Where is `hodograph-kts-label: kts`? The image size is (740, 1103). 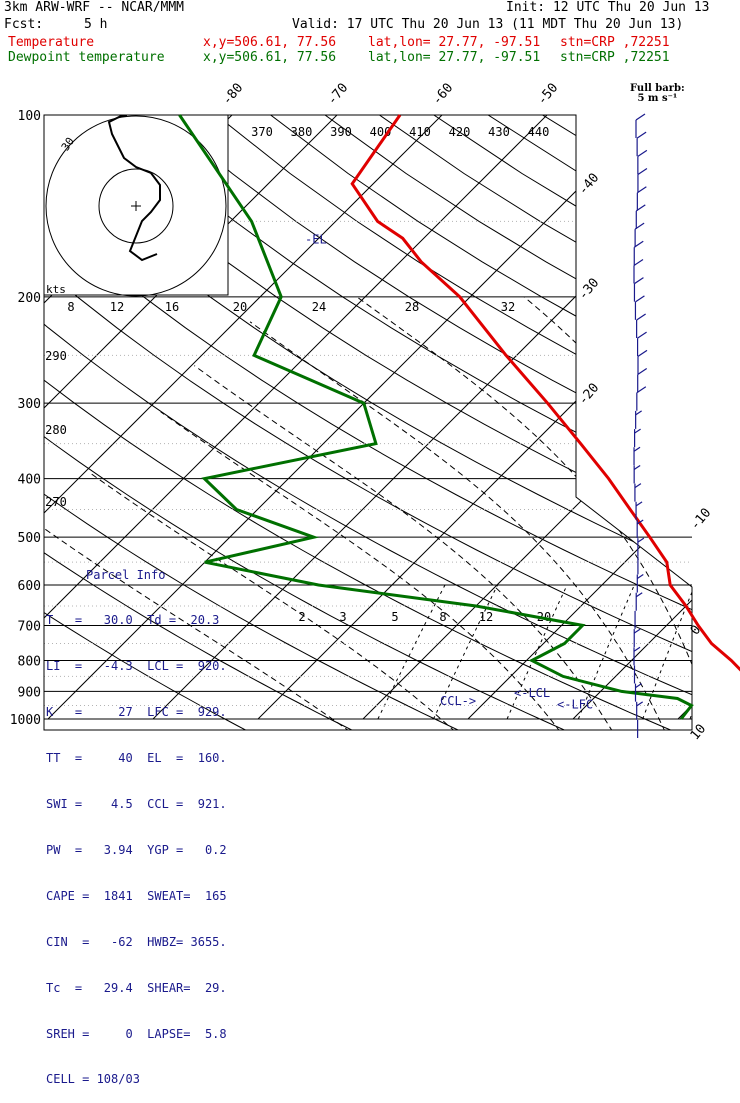 hodograph-kts-label: kts is located at coordinates (56, 289).